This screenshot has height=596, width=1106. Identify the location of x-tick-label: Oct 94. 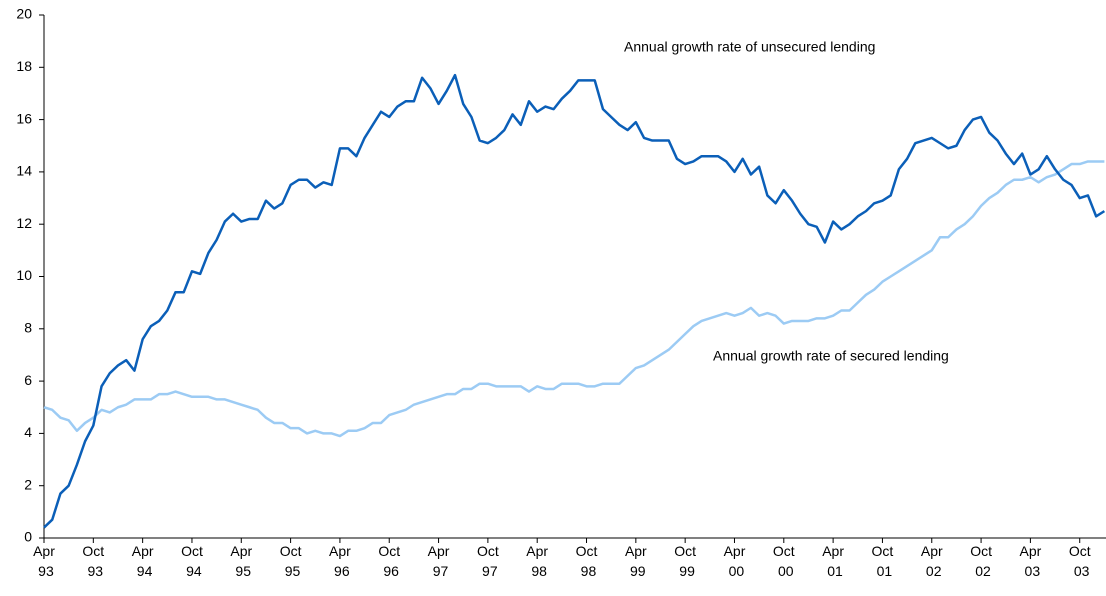
(192, 561).